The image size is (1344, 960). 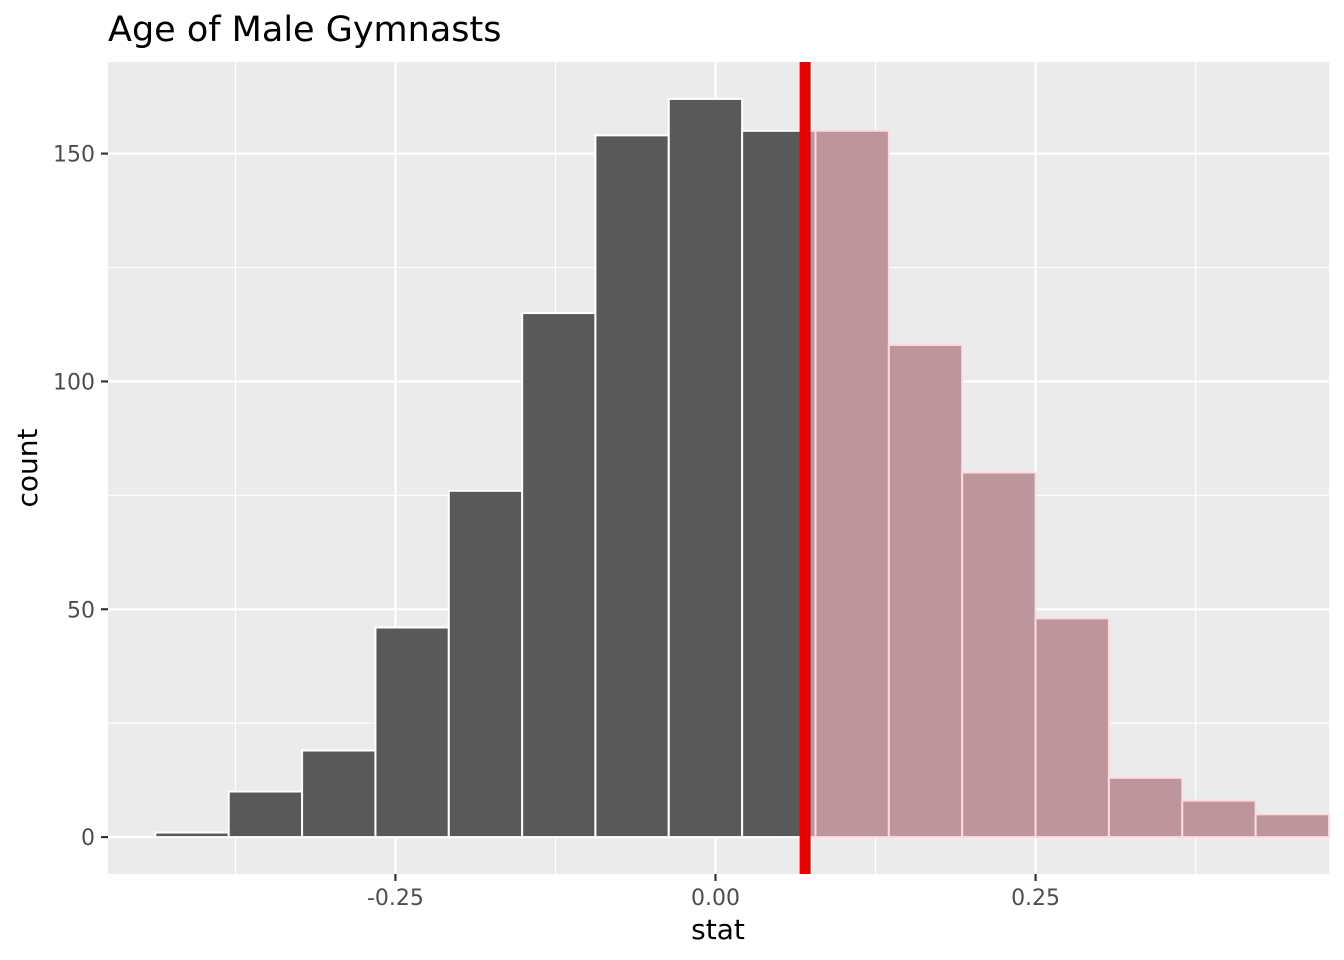 What do you see at coordinates (27, 467) in the screenshot?
I see `y-axis-title: count` at bounding box center [27, 467].